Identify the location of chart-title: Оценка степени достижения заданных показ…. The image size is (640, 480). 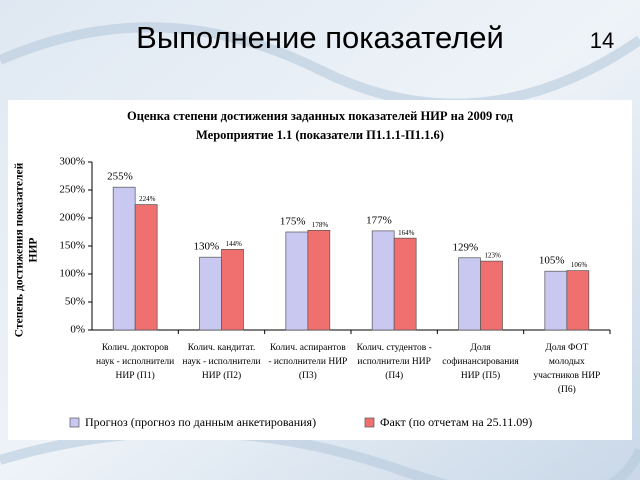
(320, 116).